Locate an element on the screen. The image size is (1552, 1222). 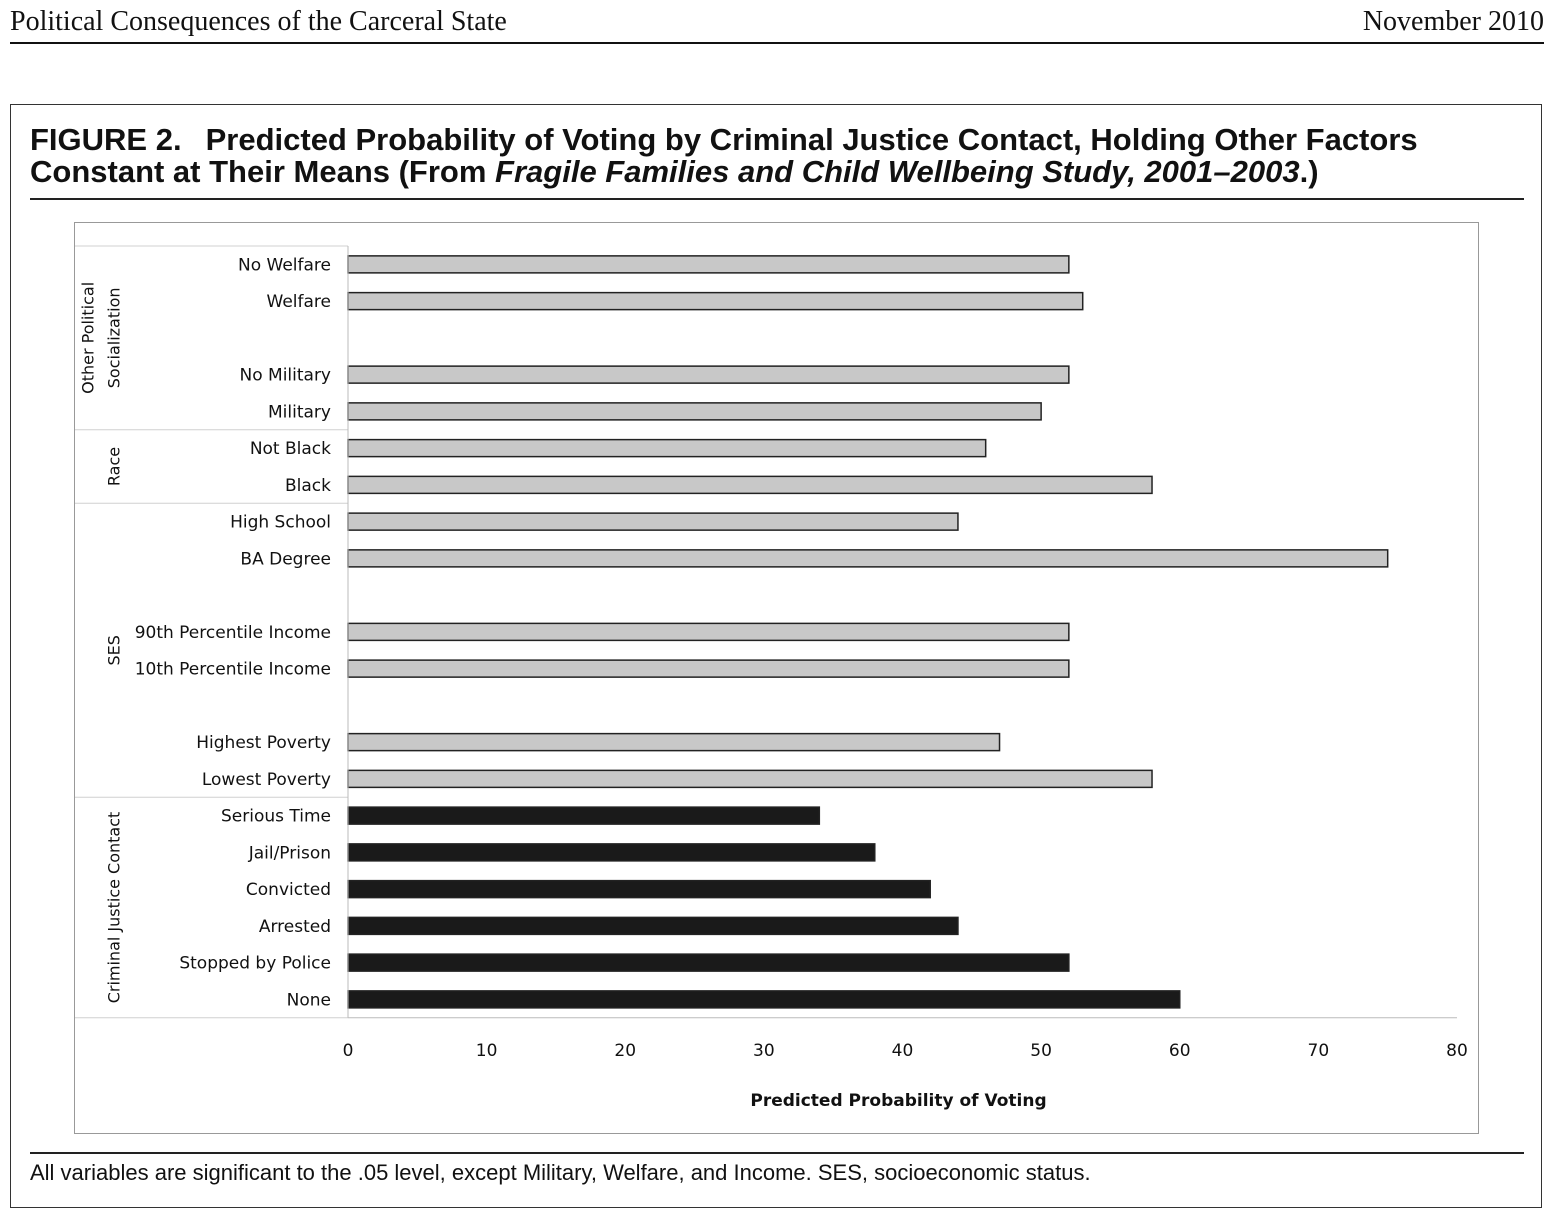
group-label: SES is located at coordinates (114, 650).